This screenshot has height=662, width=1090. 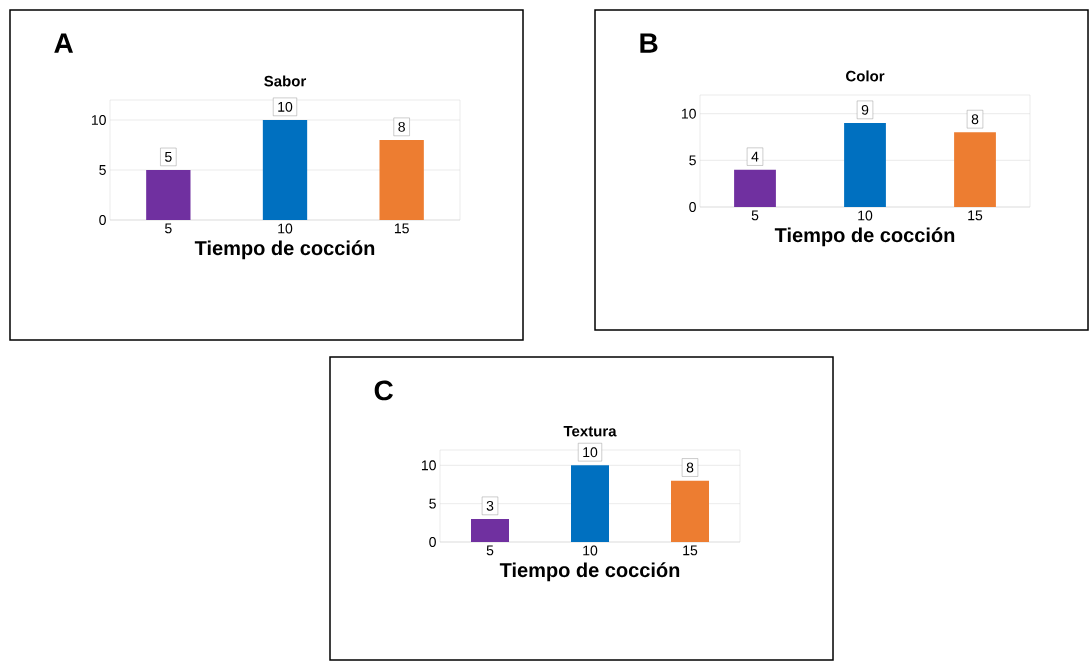 I want to click on text: B, so click(x=649, y=43).